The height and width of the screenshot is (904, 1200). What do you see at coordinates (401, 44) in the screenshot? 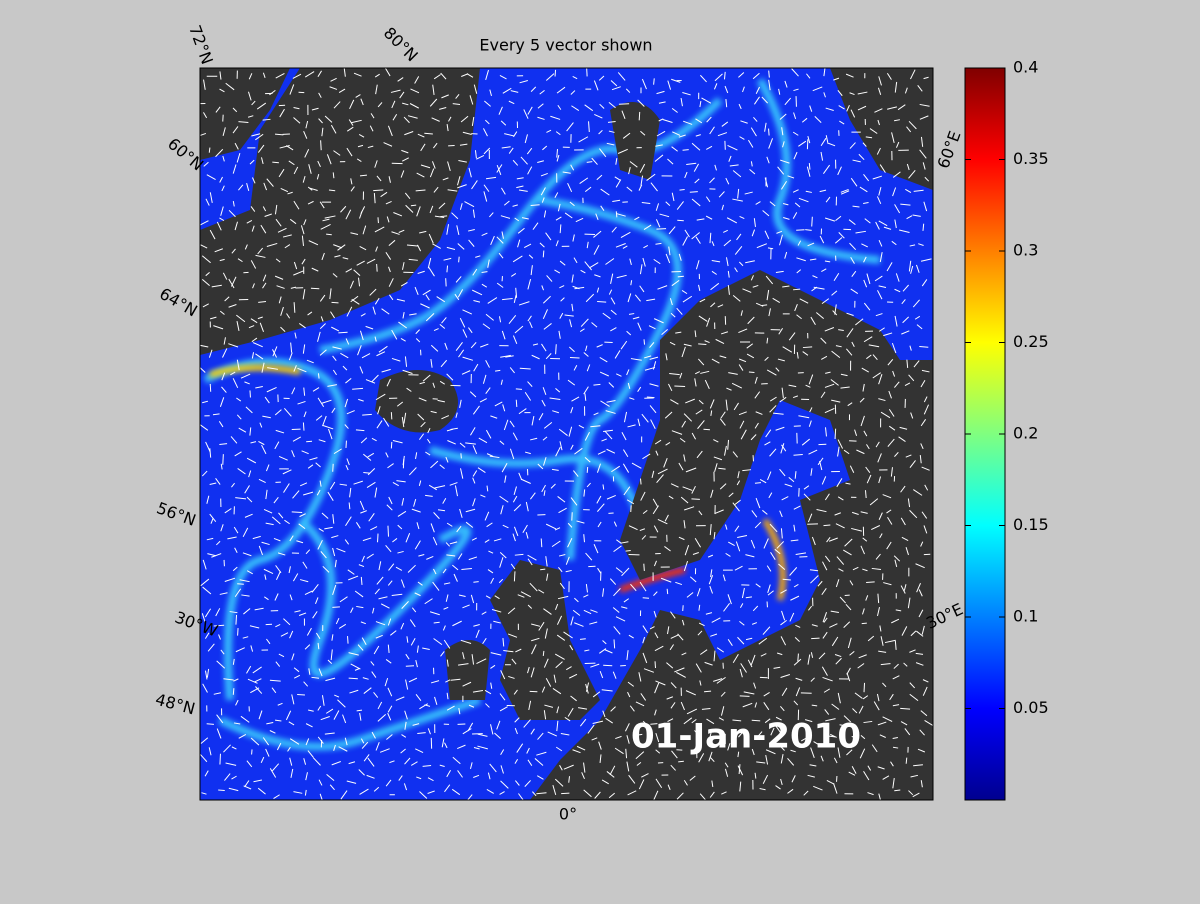
I see `map-label: 80°N` at bounding box center [401, 44].